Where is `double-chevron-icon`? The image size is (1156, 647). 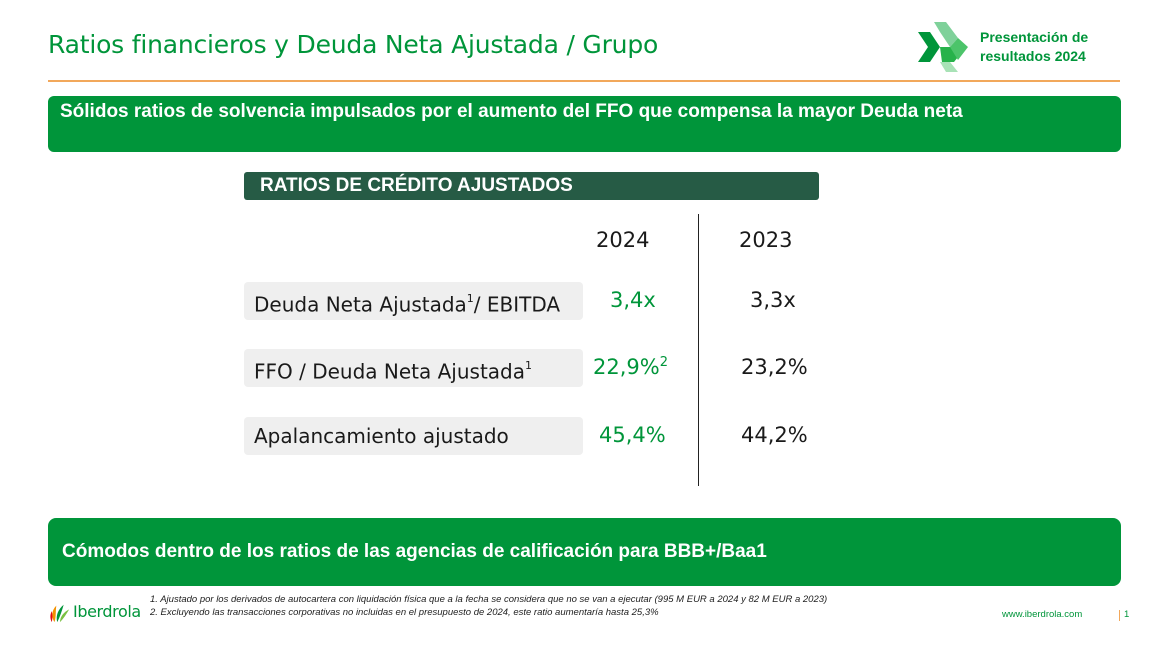
double-chevron-icon is located at coordinates (943, 47).